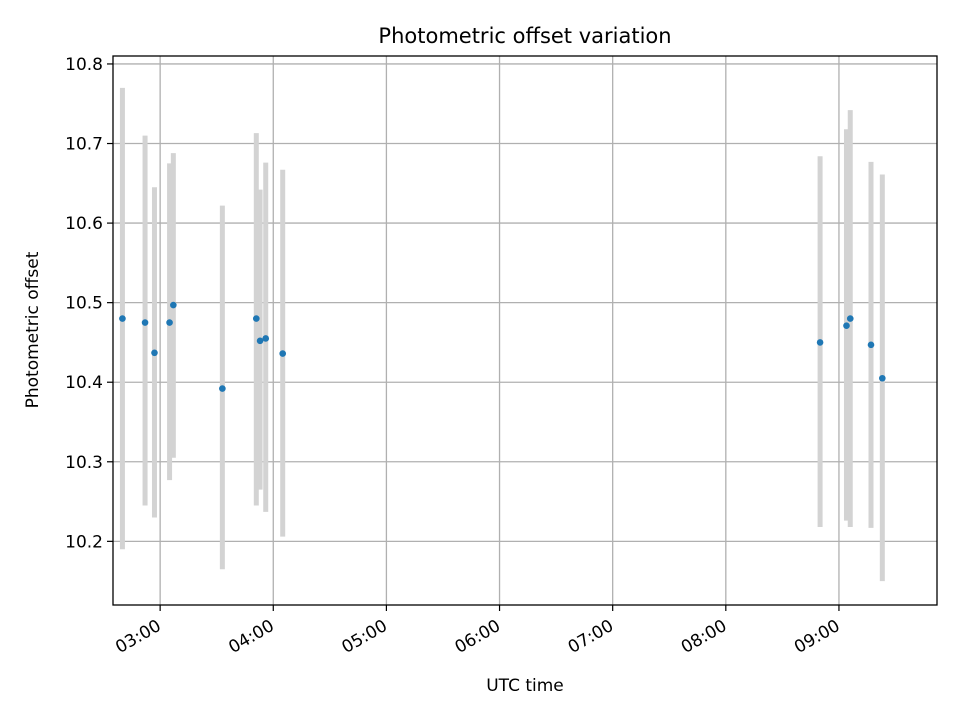  Describe the element at coordinates (84, 224) in the screenshot. I see `y-tick-label: 10.6` at that location.